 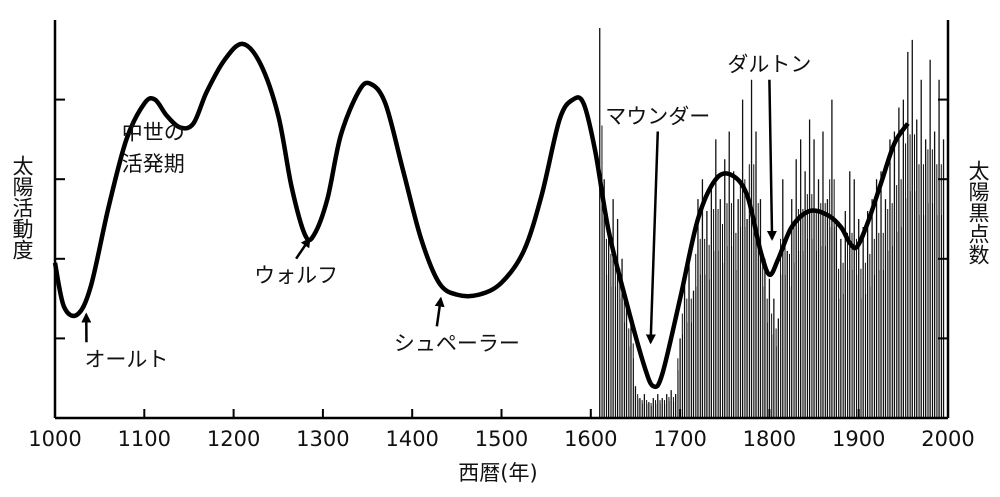 I want to click on x-tick-label: 1600, so click(x=590, y=439).